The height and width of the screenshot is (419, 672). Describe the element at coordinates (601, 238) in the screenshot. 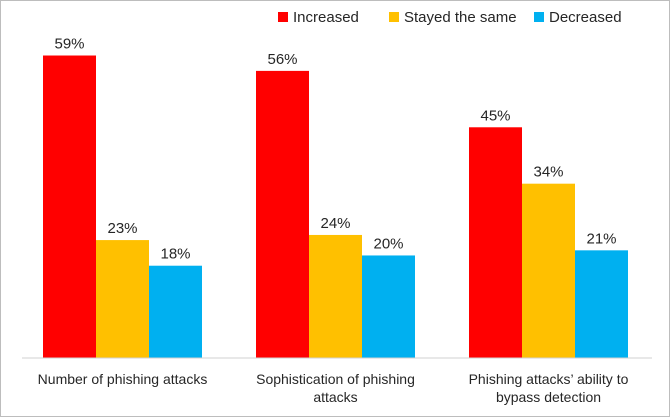

I see `value-label-3-3: 21%` at that location.